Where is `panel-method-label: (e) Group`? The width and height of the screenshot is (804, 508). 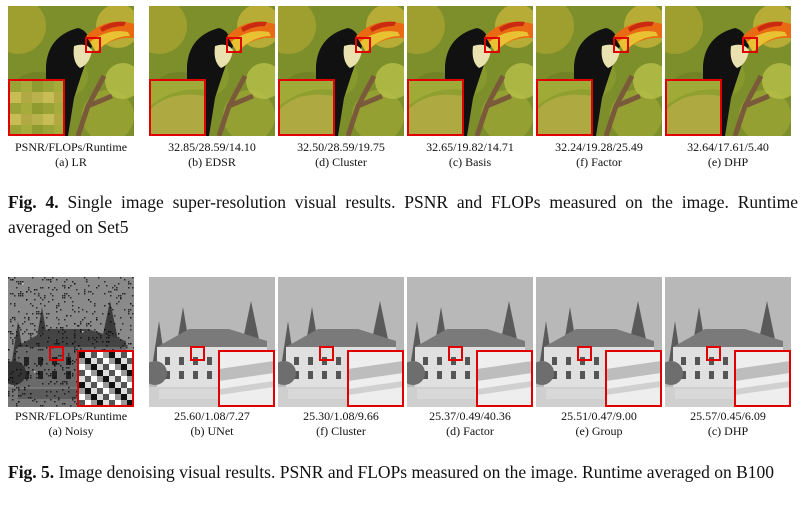 panel-method-label: (e) Group is located at coordinates (599, 431).